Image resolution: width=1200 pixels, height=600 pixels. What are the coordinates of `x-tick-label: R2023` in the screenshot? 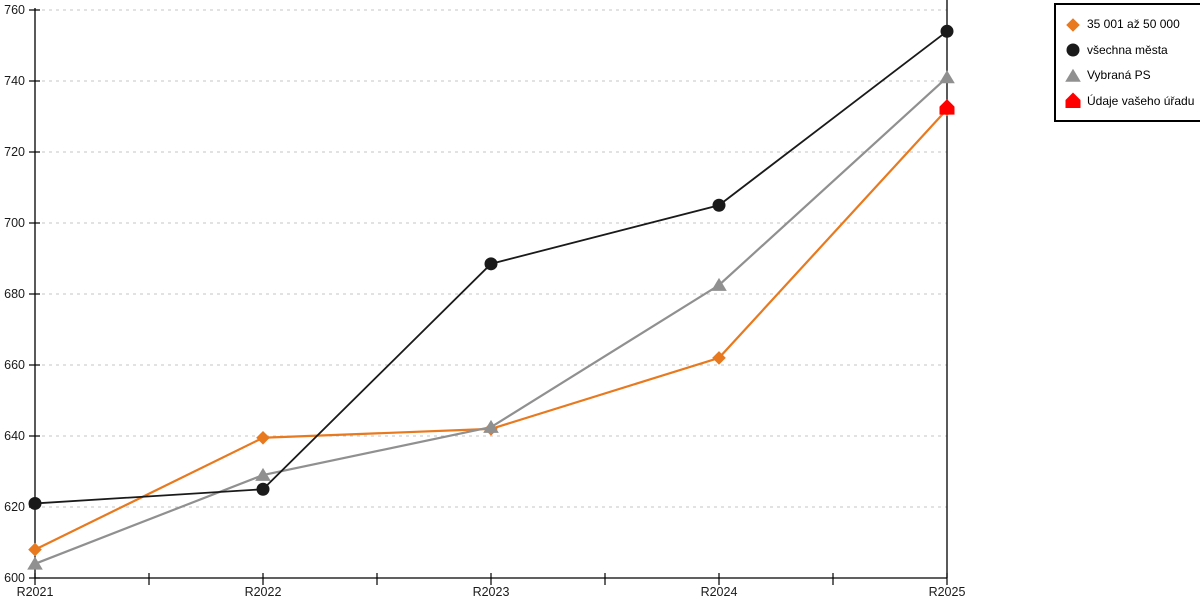 It's located at (491, 592).